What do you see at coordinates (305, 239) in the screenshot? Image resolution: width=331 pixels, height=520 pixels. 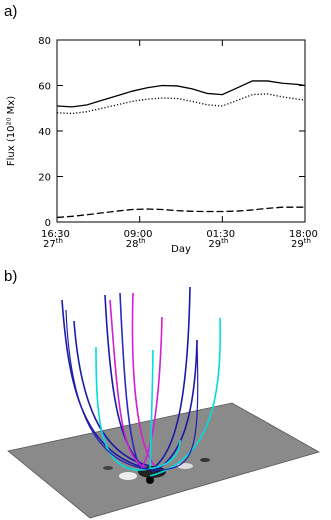 I see `x-tick-label: 18:00 29th` at bounding box center [305, 239].